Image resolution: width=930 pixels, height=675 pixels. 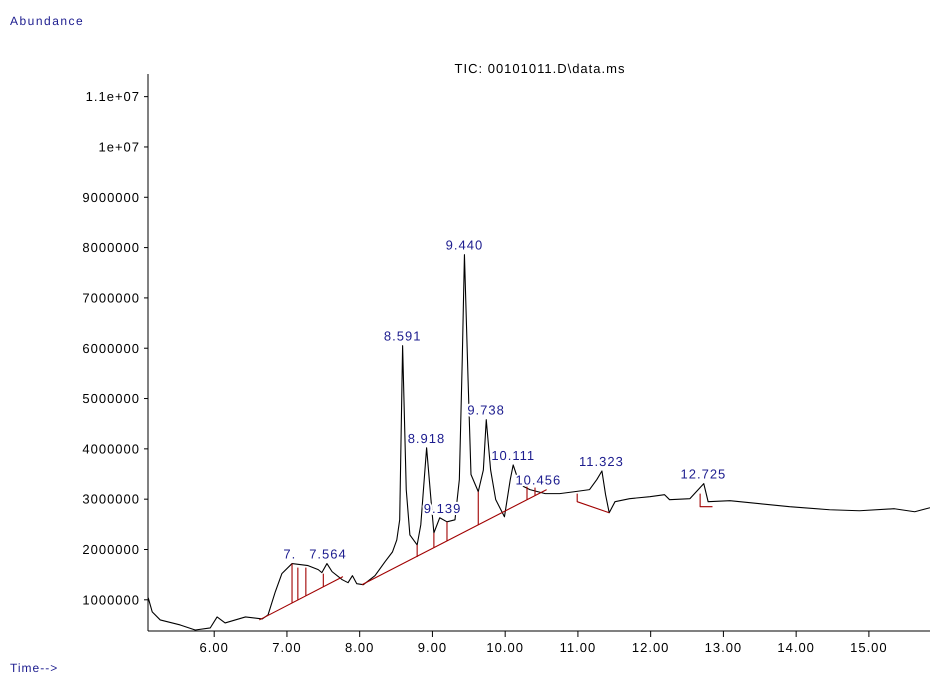 I want to click on chart-title: TIC: 00101011.D\data.ms, so click(x=540, y=68).